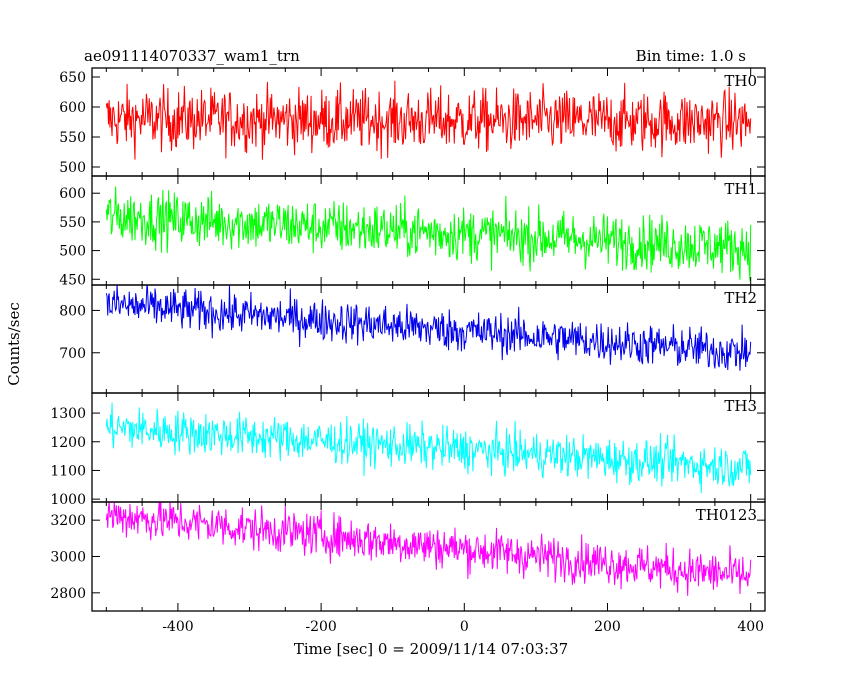 This screenshot has width=850, height=680. Describe the element at coordinates (14, 344) in the screenshot. I see `y-axis-label: Counts/sec` at that location.